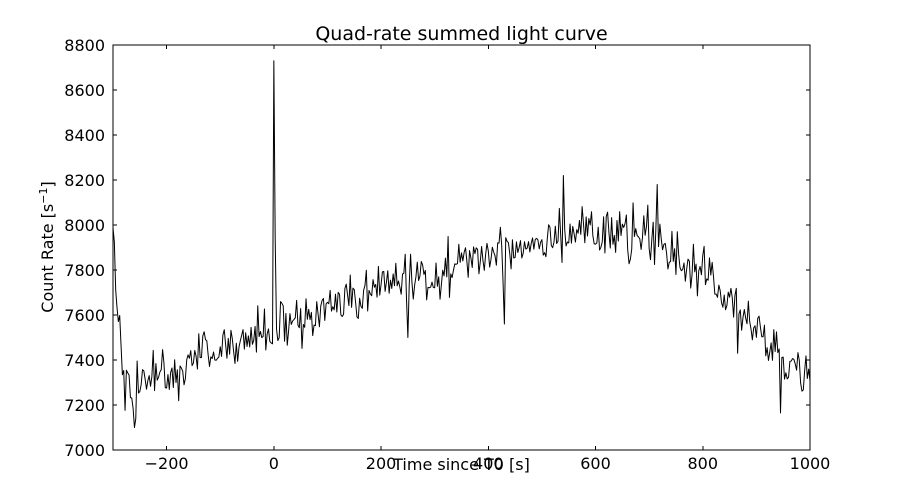  Describe the element at coordinates (48, 258) in the screenshot. I see `y-axis-label-text: Count Rate [s` at that location.